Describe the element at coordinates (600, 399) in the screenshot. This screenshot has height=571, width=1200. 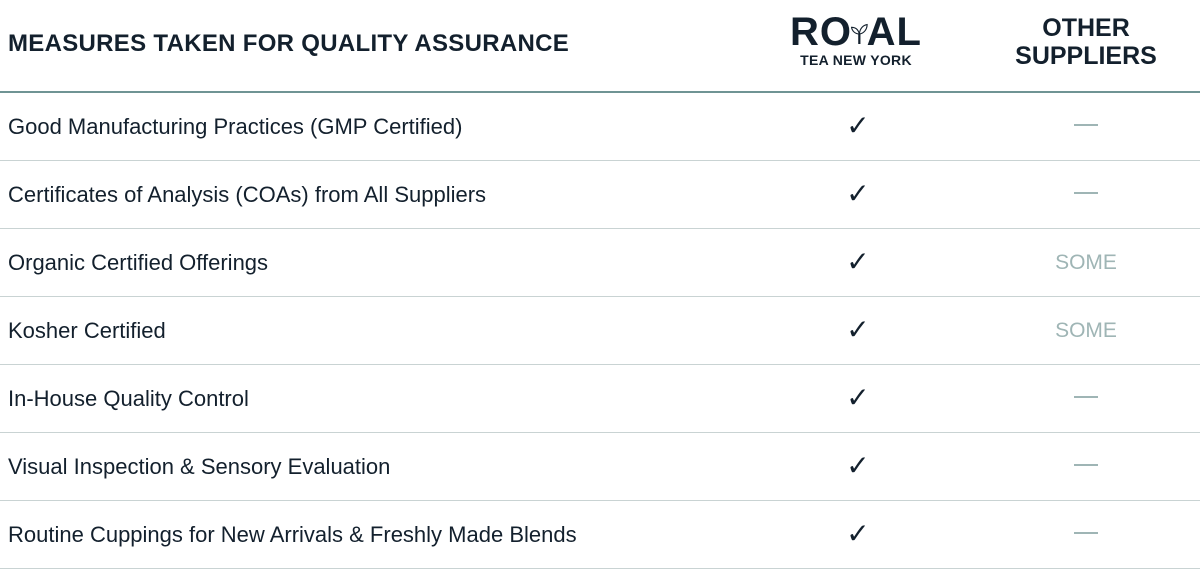
I see `table-row: In-House Quality Control ✓` at that location.